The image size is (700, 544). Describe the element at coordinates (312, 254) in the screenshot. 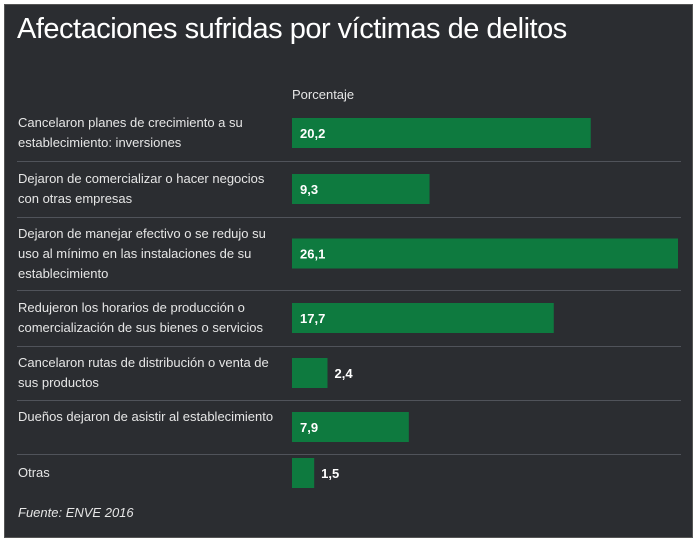

I see `bar-value-label: 26,1` at that location.